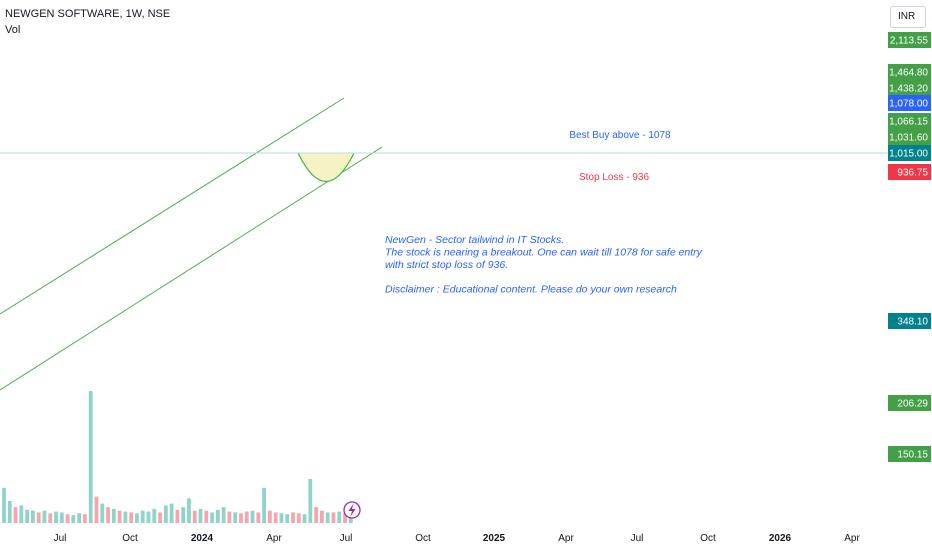  I want to click on best-buy-badge: 1,078.00, so click(909, 103).